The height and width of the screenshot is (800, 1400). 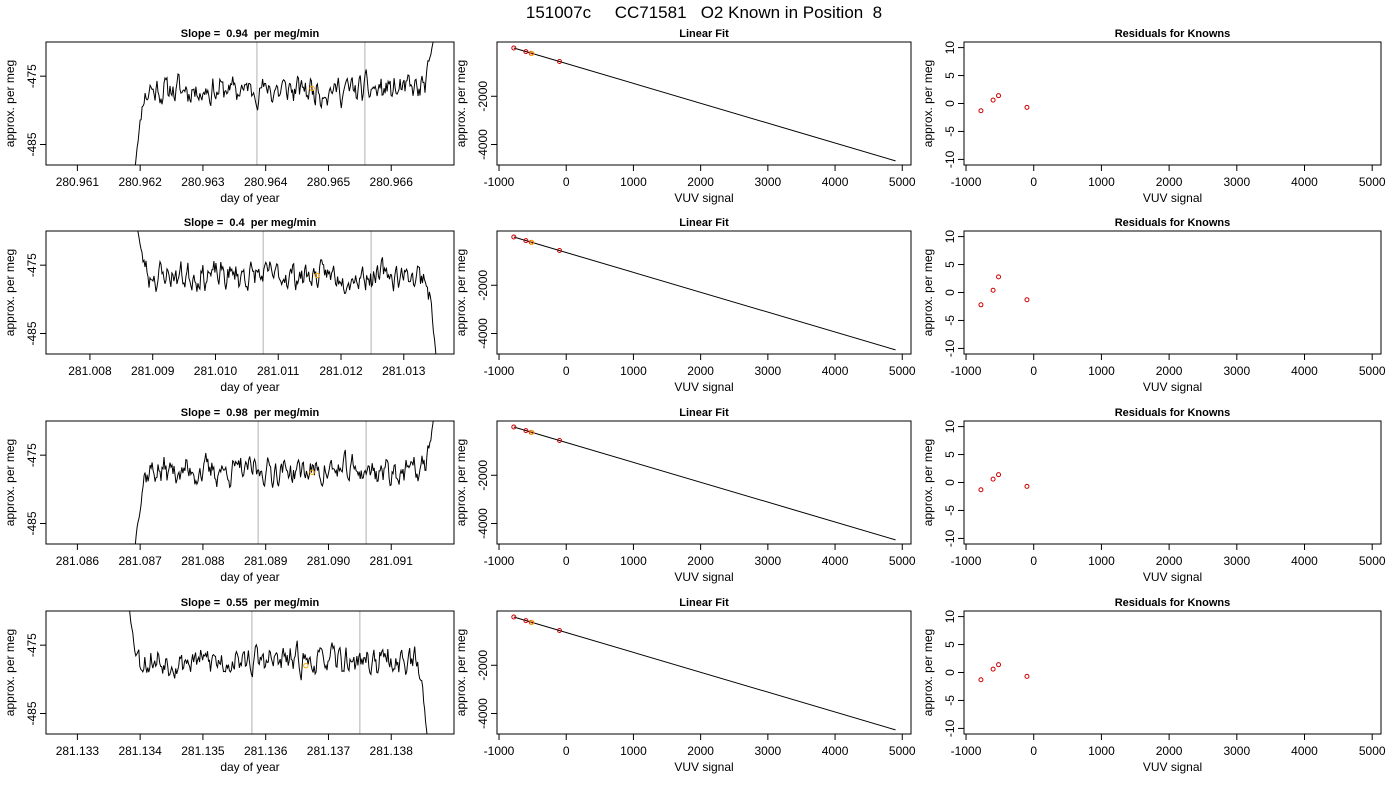 What do you see at coordinates (250, 223) in the screenshot?
I see `panel-title: Slope = 0.4 per meg/min` at bounding box center [250, 223].